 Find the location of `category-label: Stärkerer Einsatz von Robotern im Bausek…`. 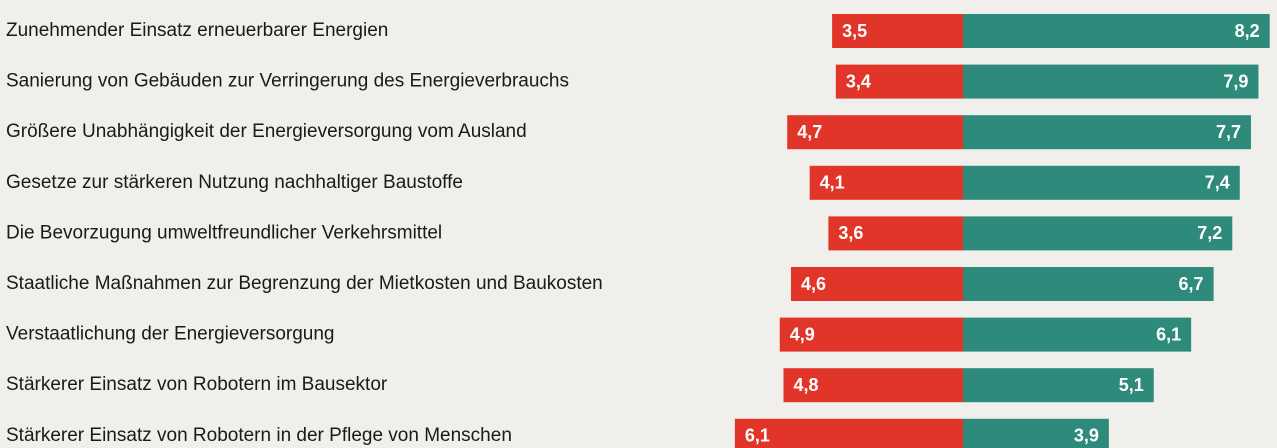

category-label: Stärkerer Einsatz von Robotern im Bausek… is located at coordinates (197, 384).